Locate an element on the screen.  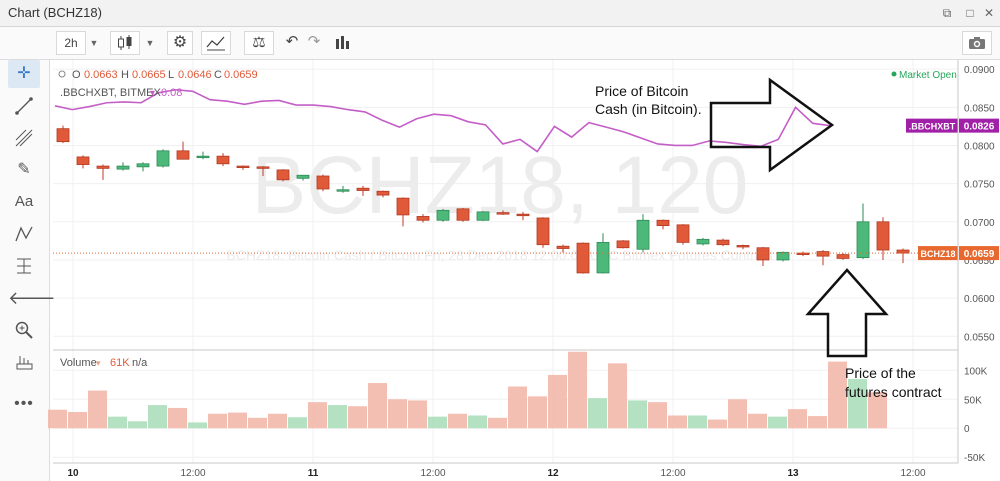
annotation-futures-line2: futures contract is located at coordinates (893, 392).